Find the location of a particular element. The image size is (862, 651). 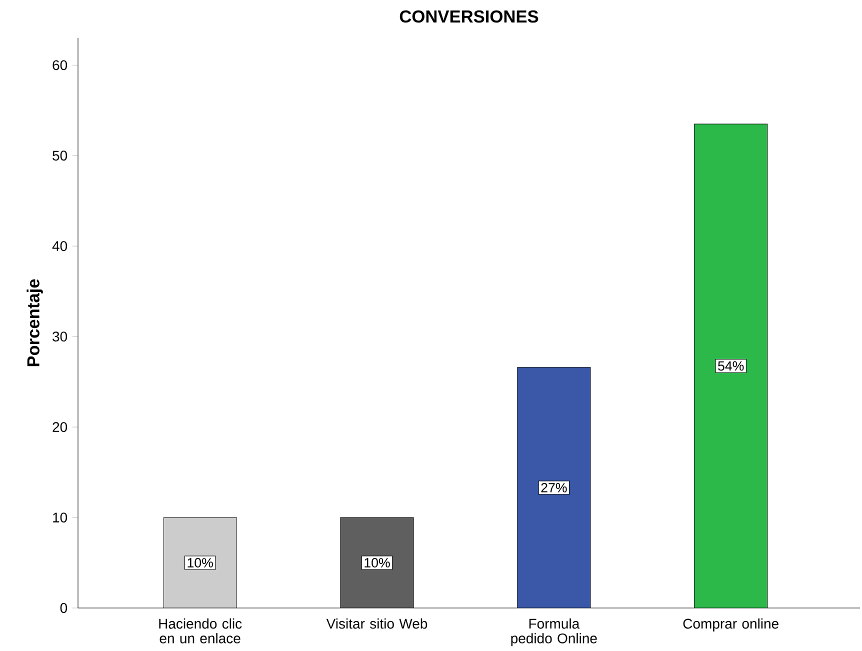

y-tick-label: 40 is located at coordinates (60, 246).